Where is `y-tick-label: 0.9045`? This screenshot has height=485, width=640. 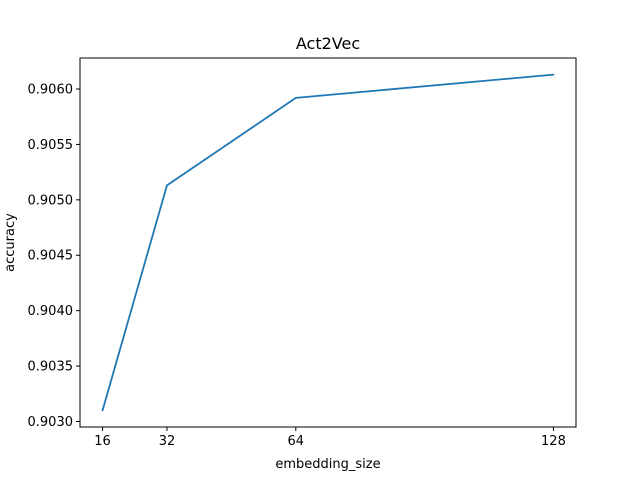
y-tick-label: 0.9045 is located at coordinates (51, 256).